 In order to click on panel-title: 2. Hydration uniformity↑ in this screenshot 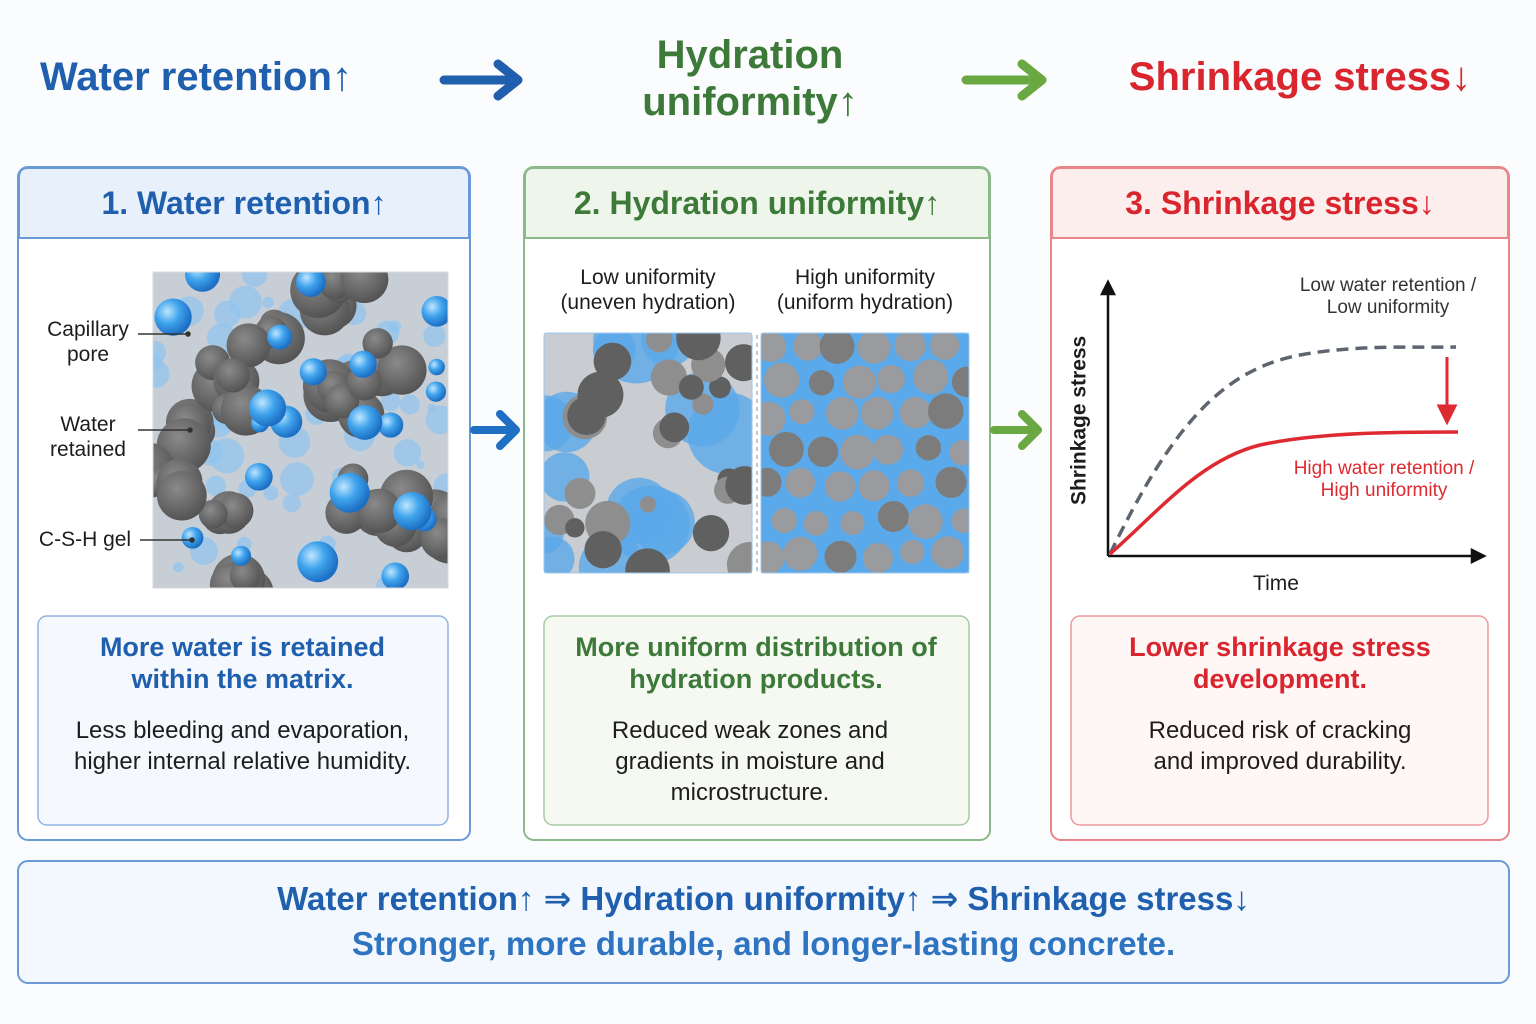, I will do `click(757, 203)`.